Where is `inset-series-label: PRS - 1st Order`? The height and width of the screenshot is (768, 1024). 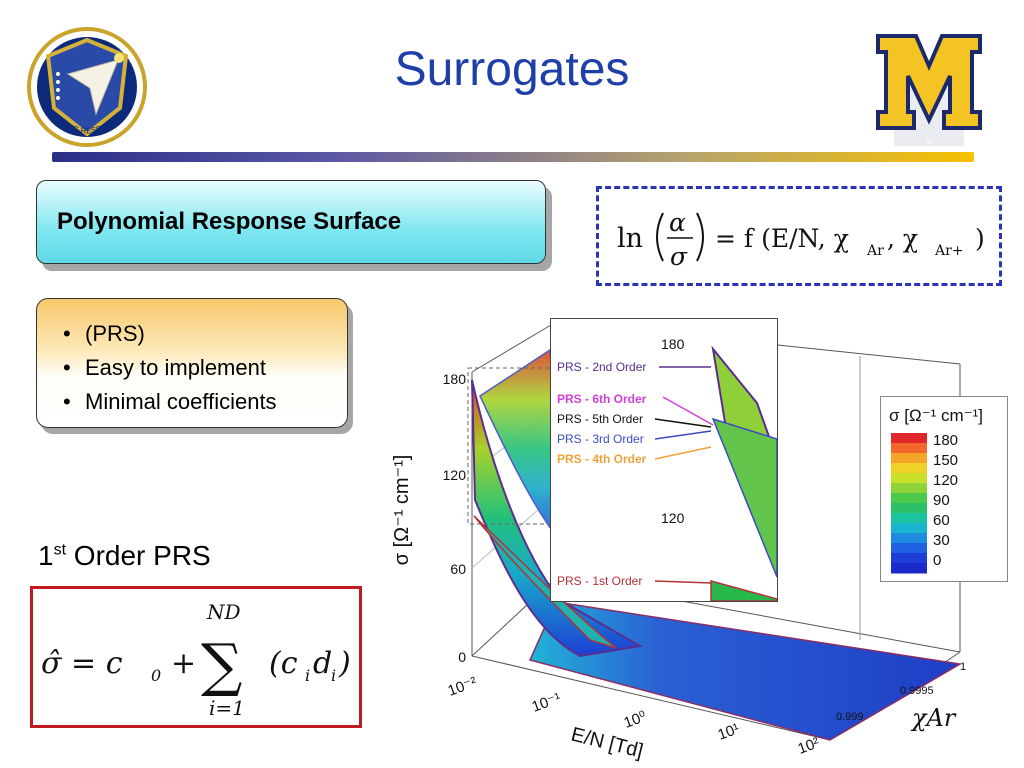 inset-series-label: PRS - 1st Order is located at coordinates (599, 581).